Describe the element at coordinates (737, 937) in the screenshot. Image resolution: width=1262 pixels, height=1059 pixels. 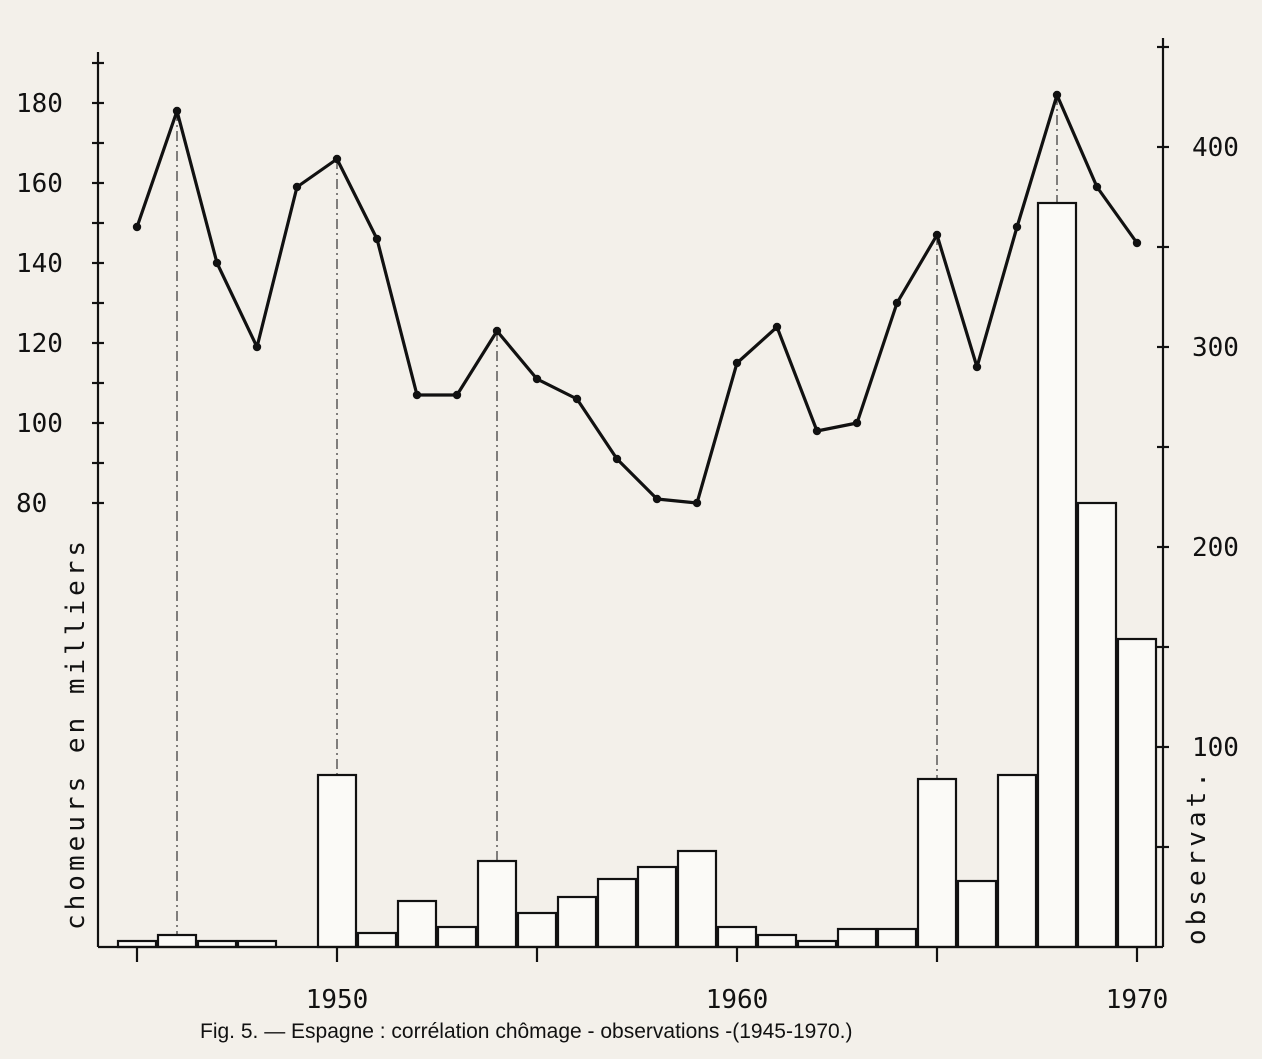
I see `bar-1960` at that location.